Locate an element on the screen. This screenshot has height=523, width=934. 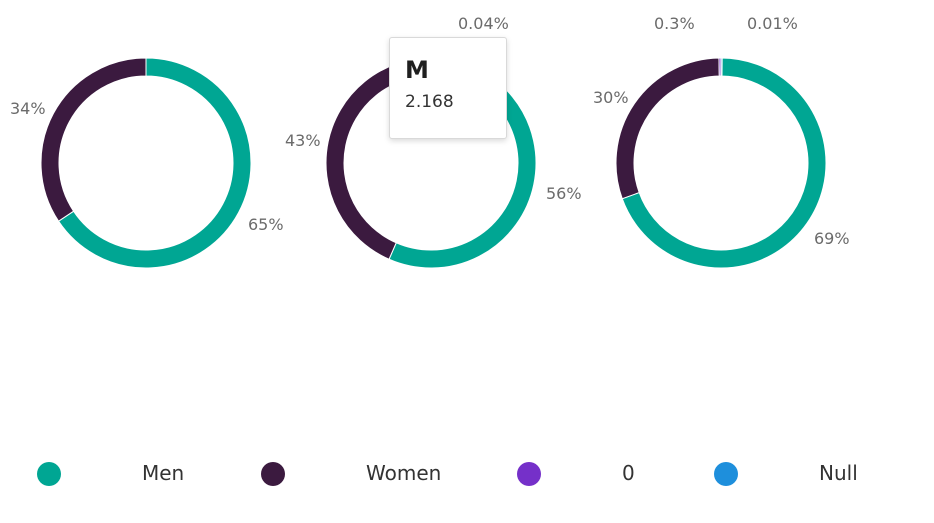
tooltip: M 2.168 is located at coordinates (448, 88).